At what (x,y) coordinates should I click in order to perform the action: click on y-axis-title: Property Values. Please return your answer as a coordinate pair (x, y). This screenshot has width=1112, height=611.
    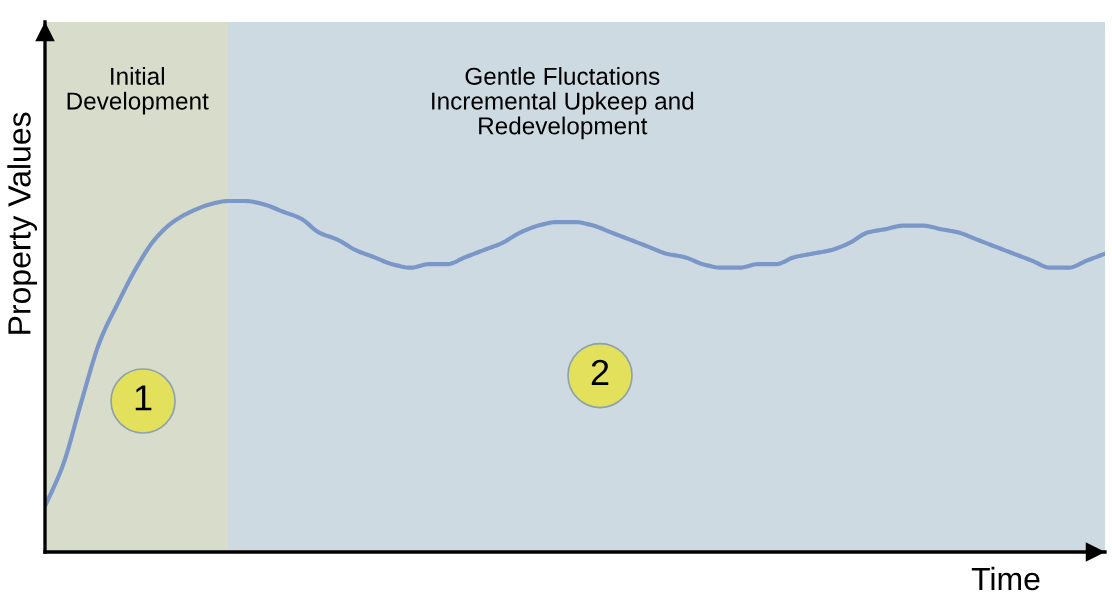
    Looking at the image, I should click on (22, 223).